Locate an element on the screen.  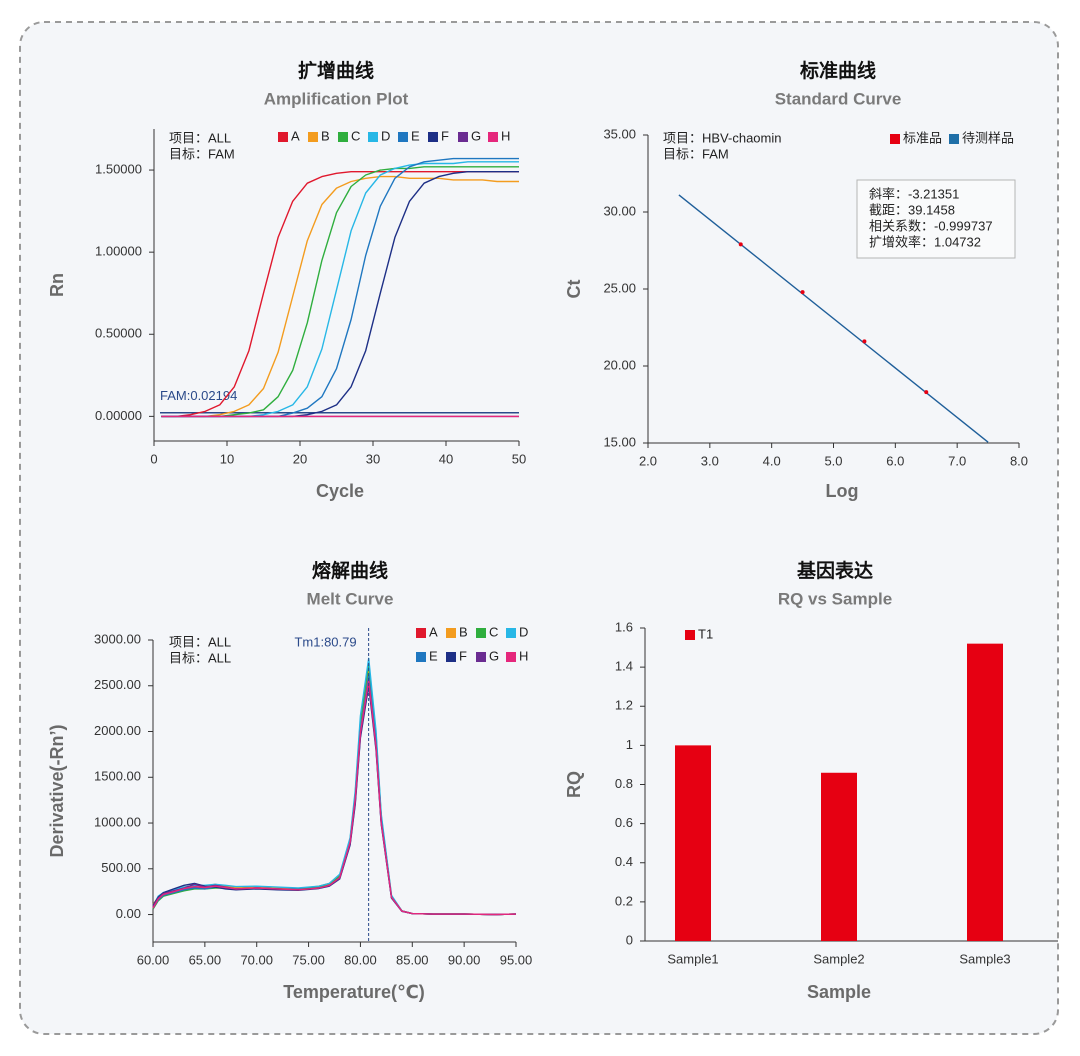
y-tick-label: 1.6 is located at coordinates (624, 626).